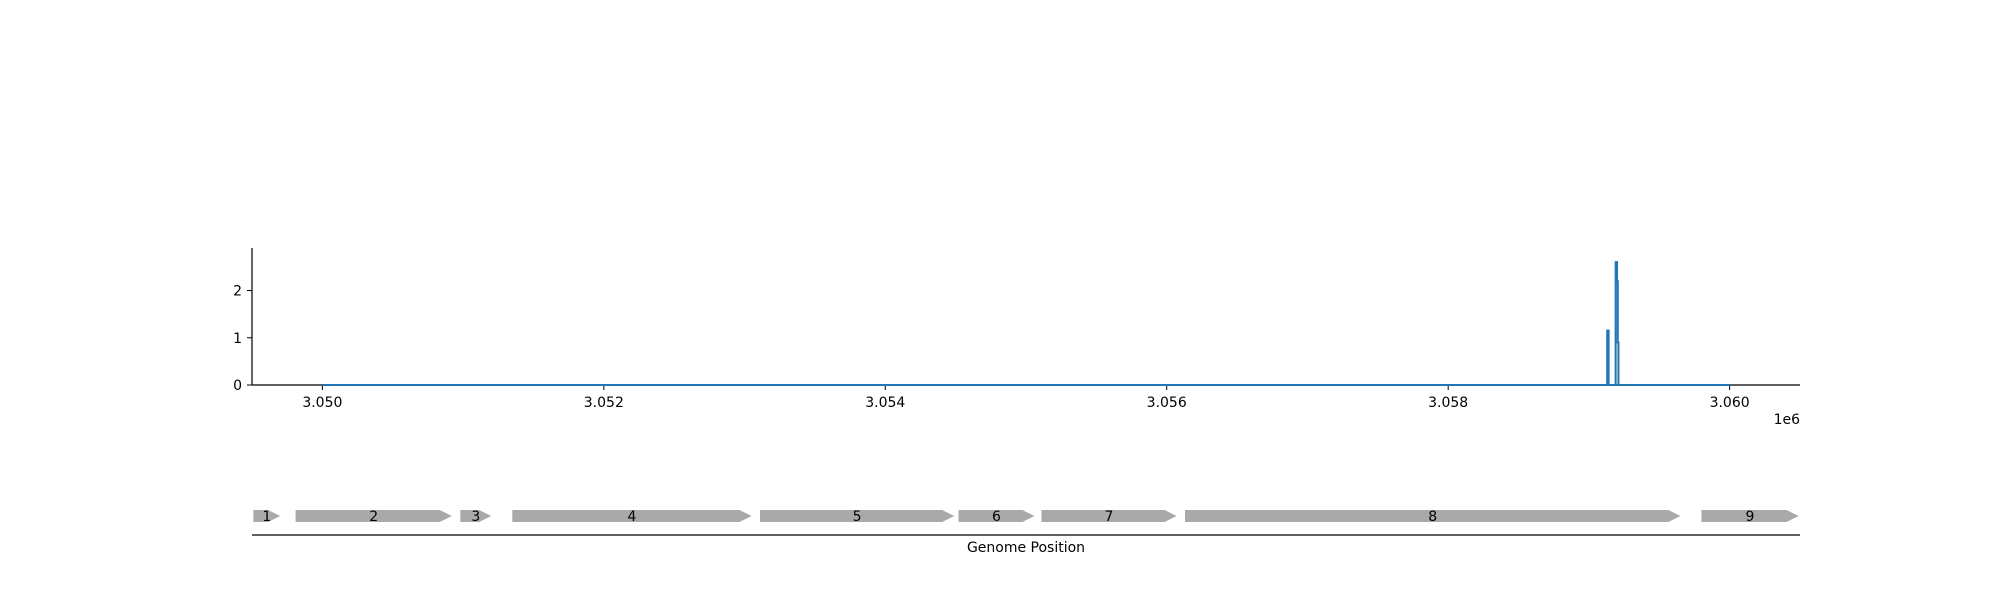 This screenshot has width=2000, height=600. Describe the element at coordinates (322, 403) in the screenshot. I see `x-tick-label: 3.050` at that location.